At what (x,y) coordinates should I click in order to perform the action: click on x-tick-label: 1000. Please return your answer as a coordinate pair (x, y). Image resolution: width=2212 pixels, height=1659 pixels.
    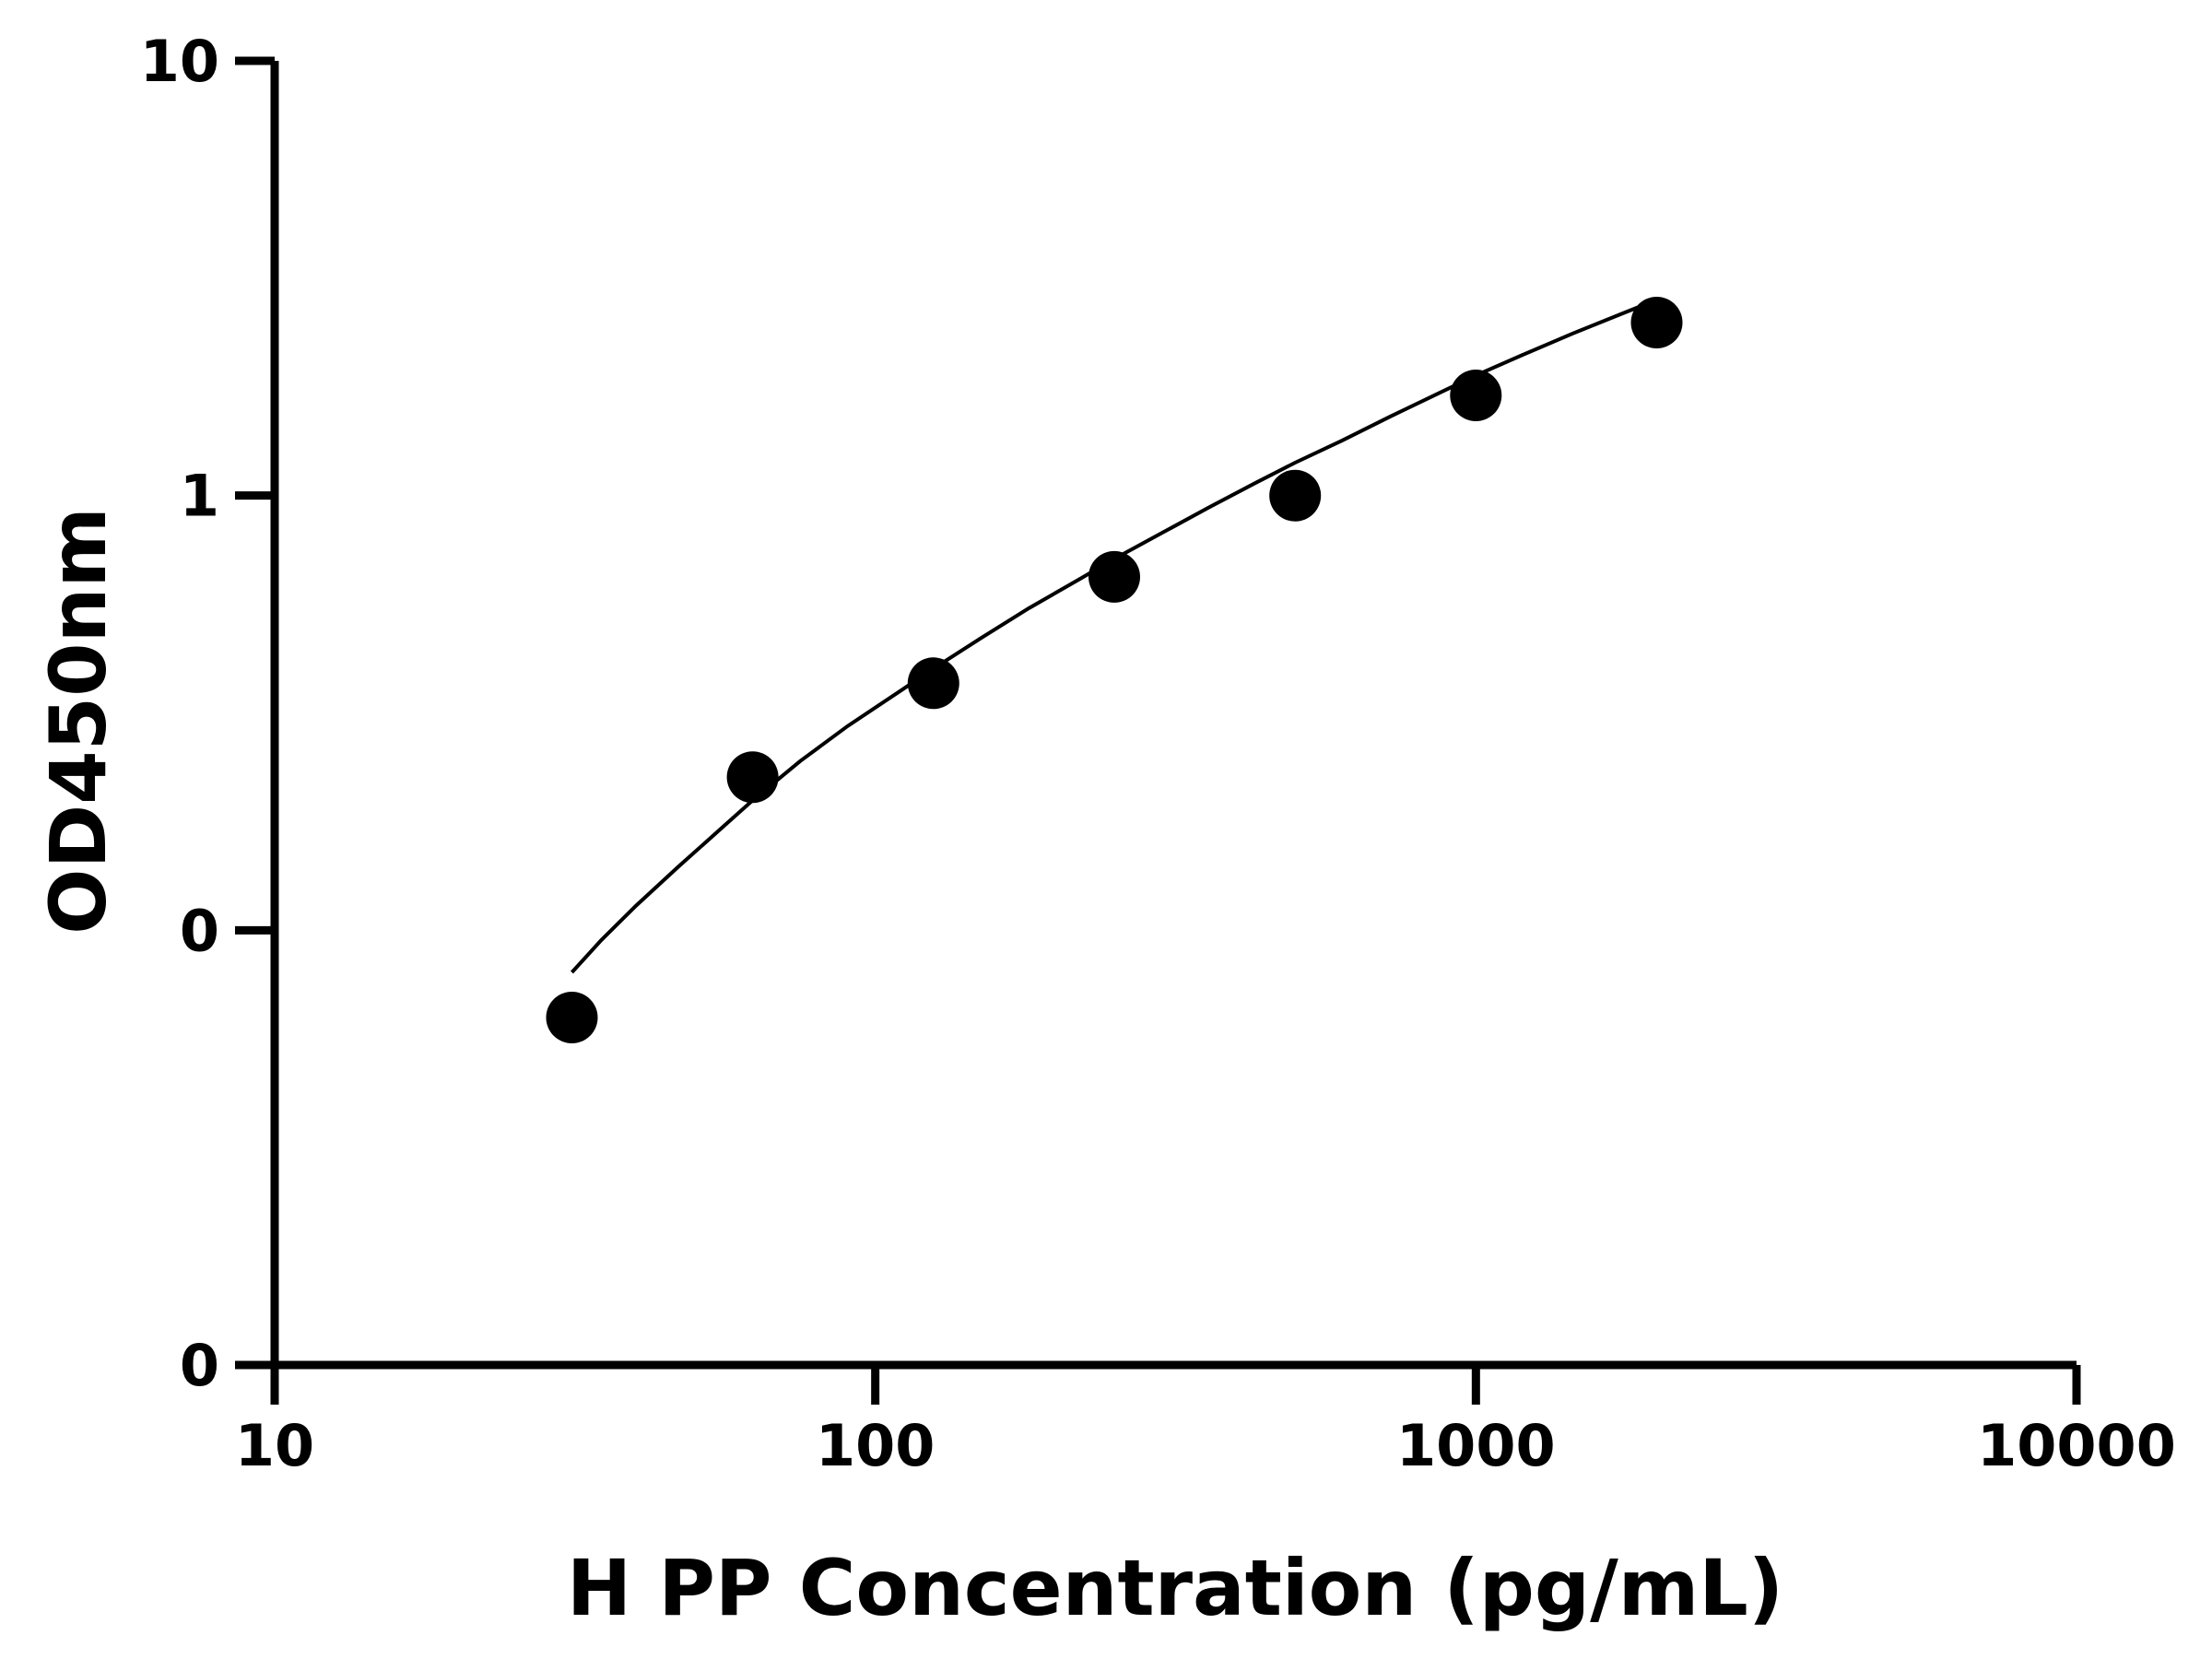
    Looking at the image, I should click on (1476, 1445).